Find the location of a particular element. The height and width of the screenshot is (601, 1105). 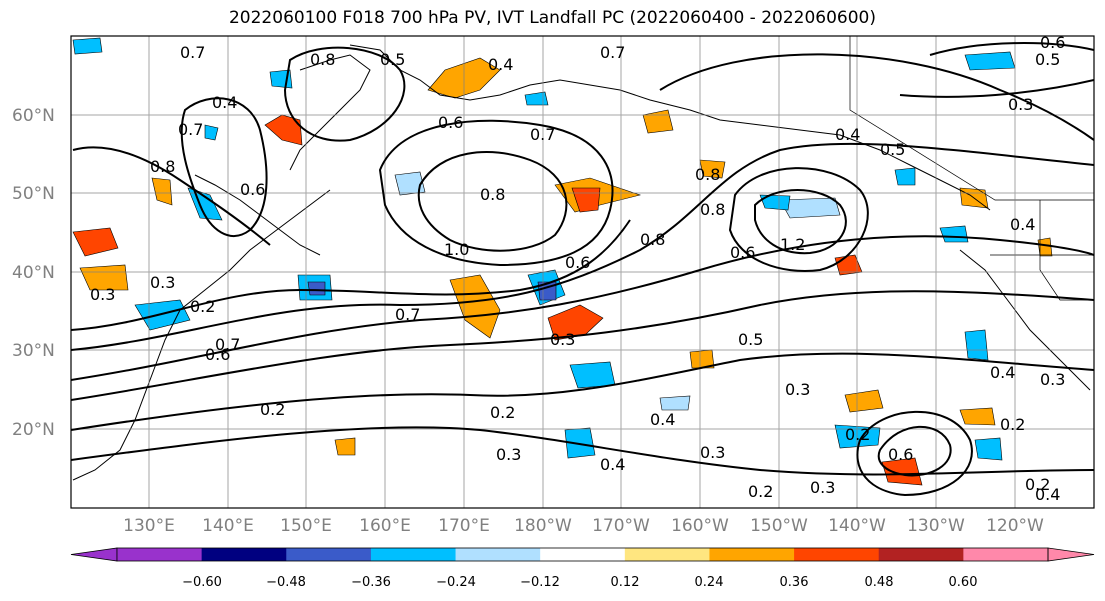

latitude-labels: 60°N 50°N 40°N 30°N 20°N is located at coordinates (33, 273).